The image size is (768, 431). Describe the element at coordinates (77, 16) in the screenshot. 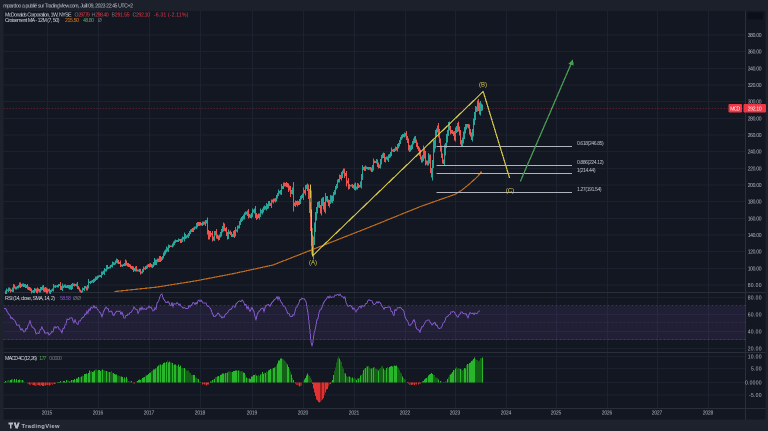

I see `svg-text: O` at that location.